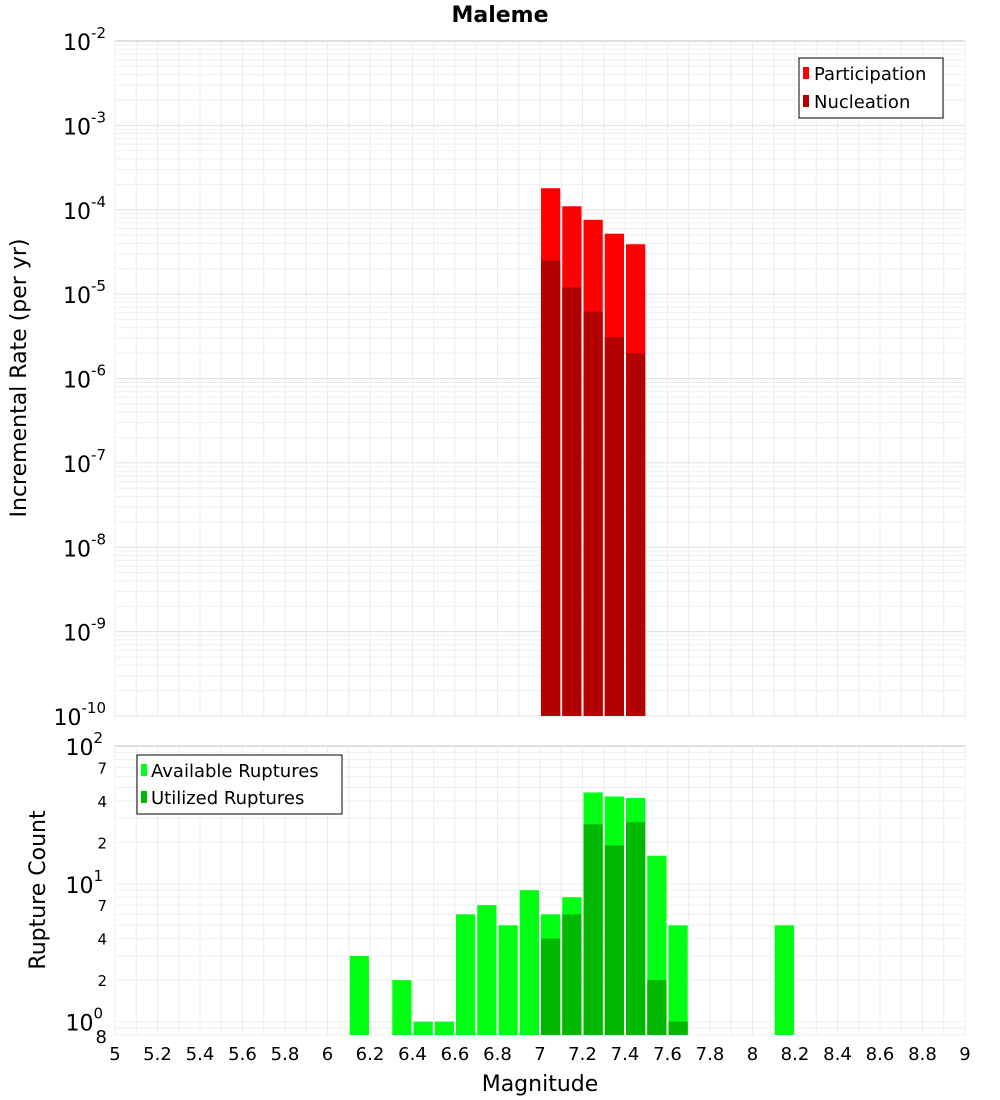  I want to click on x-tick-label: 5.2, so click(157, 1054).